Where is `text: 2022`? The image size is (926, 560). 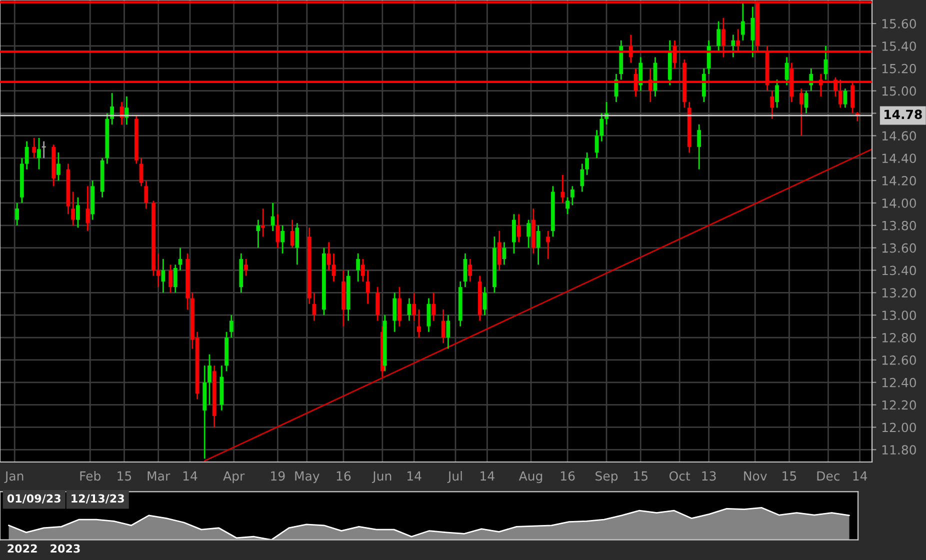 text: 2022 is located at coordinates (22, 548).